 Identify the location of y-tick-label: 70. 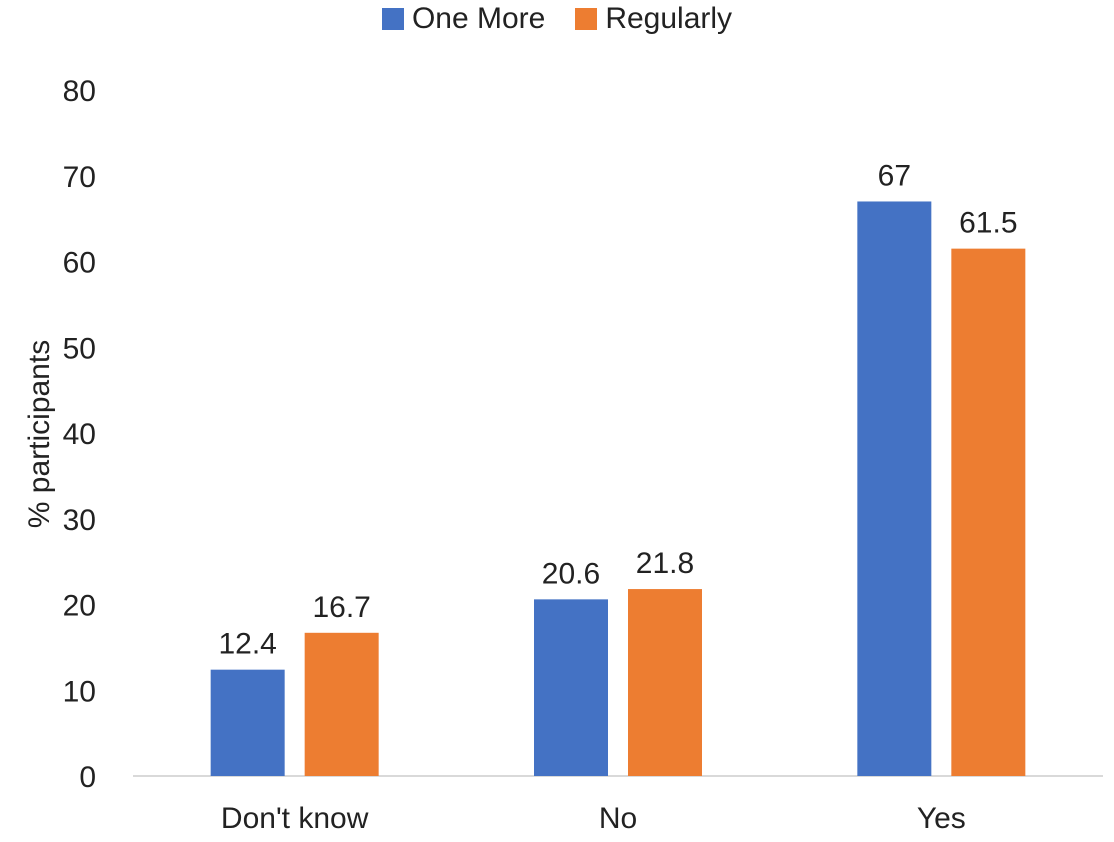
(79, 177).